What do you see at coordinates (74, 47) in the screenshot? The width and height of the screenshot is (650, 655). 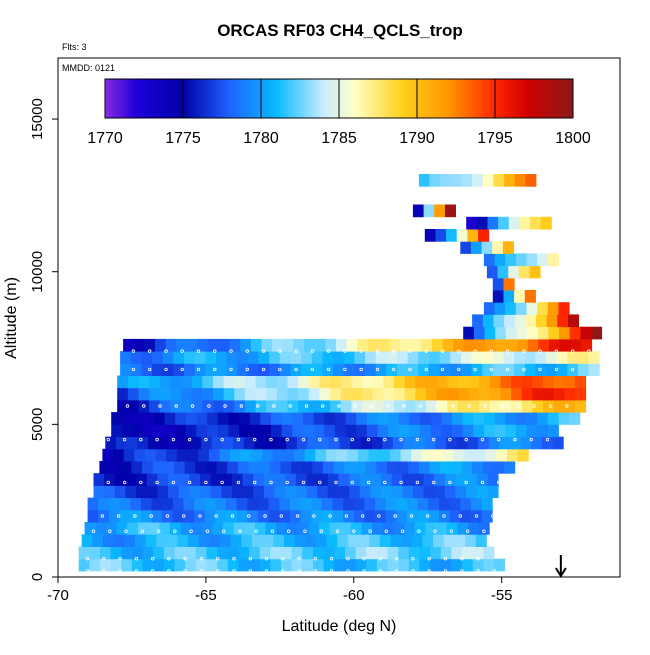 I see `flights-annotation: Flts: 3` at bounding box center [74, 47].